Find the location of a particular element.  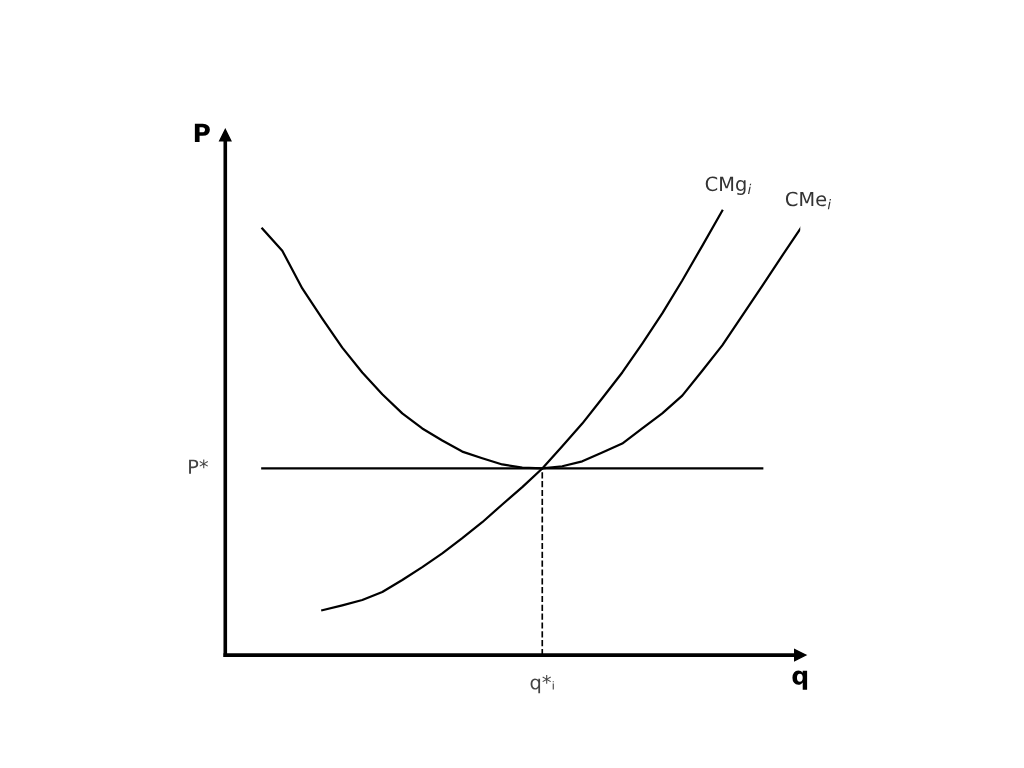

text: q*ᵢ is located at coordinates (542, 684).